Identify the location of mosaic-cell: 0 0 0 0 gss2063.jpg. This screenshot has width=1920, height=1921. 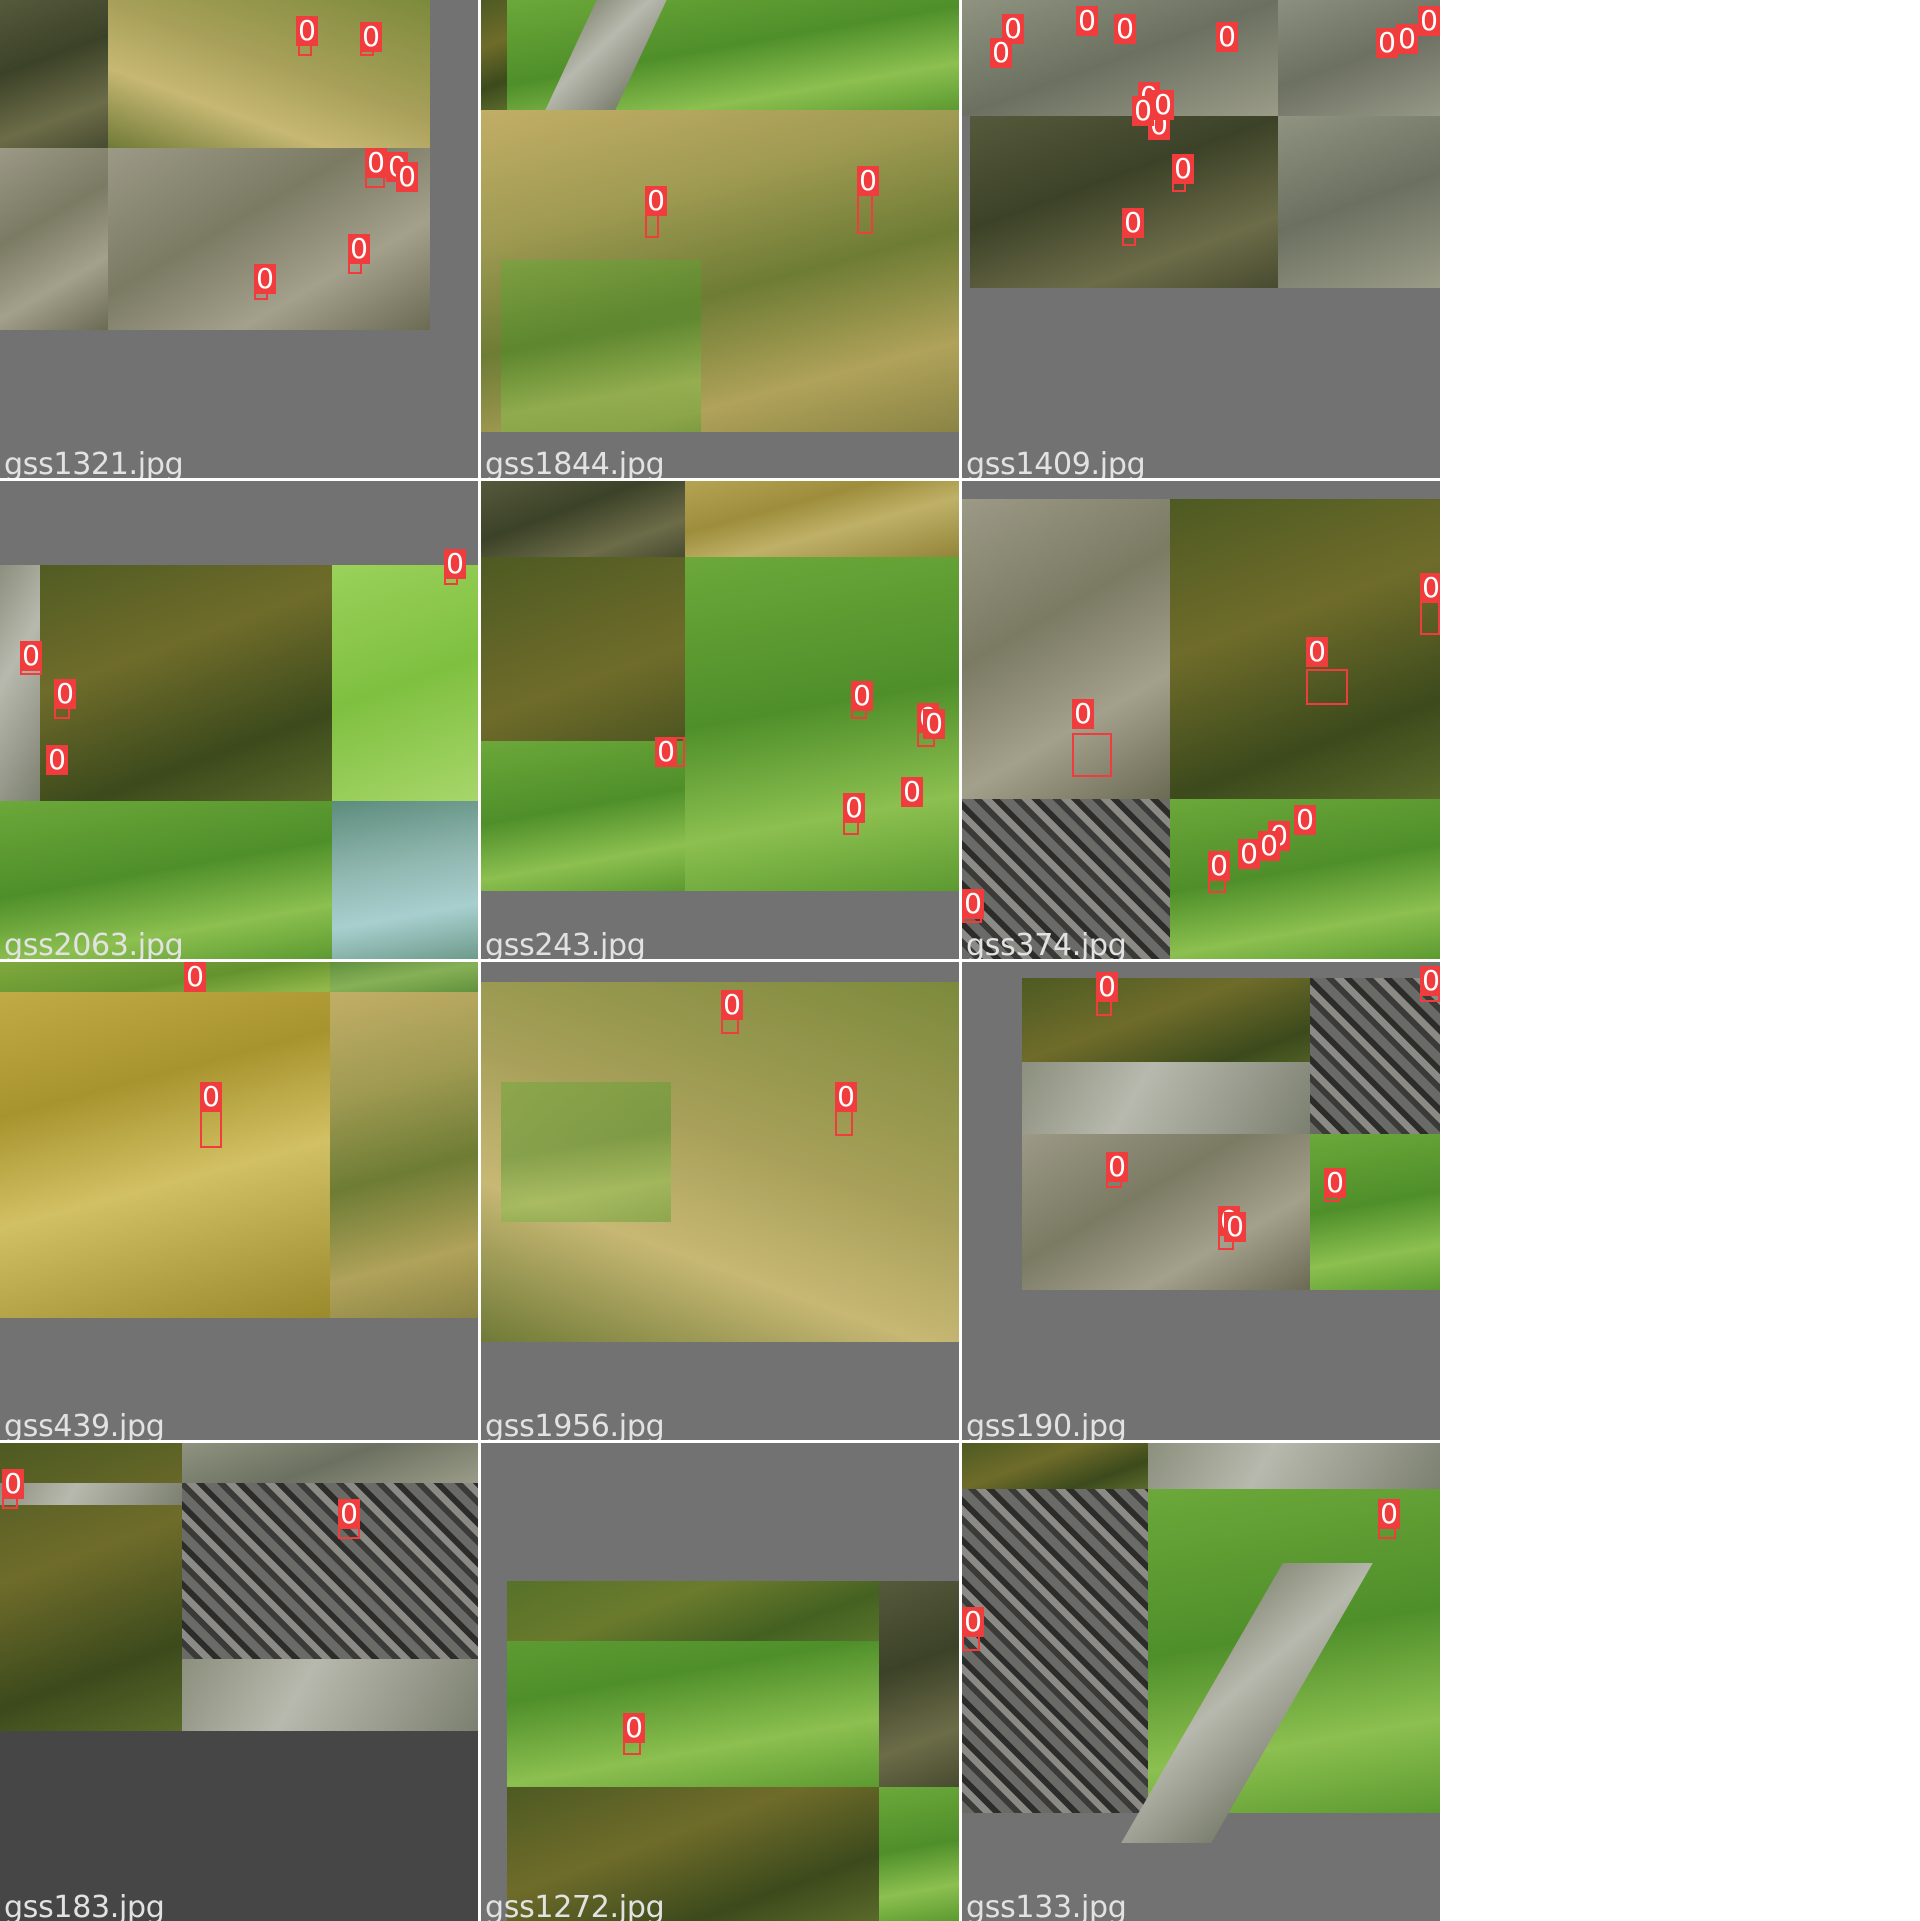
(239, 720).